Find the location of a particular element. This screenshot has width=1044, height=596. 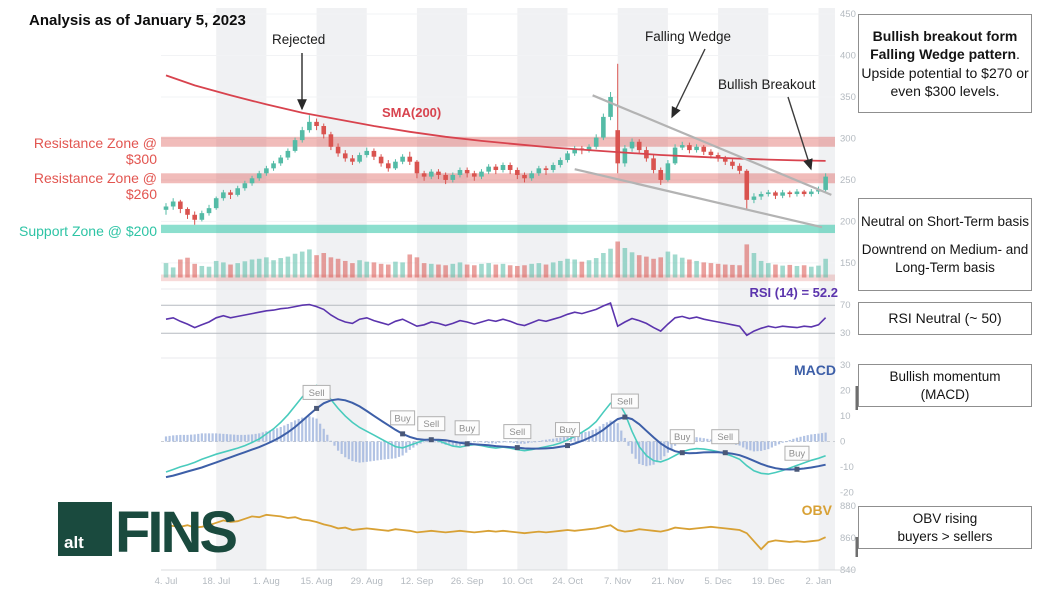

note-breakout-sep: . is located at coordinates (1018, 54).